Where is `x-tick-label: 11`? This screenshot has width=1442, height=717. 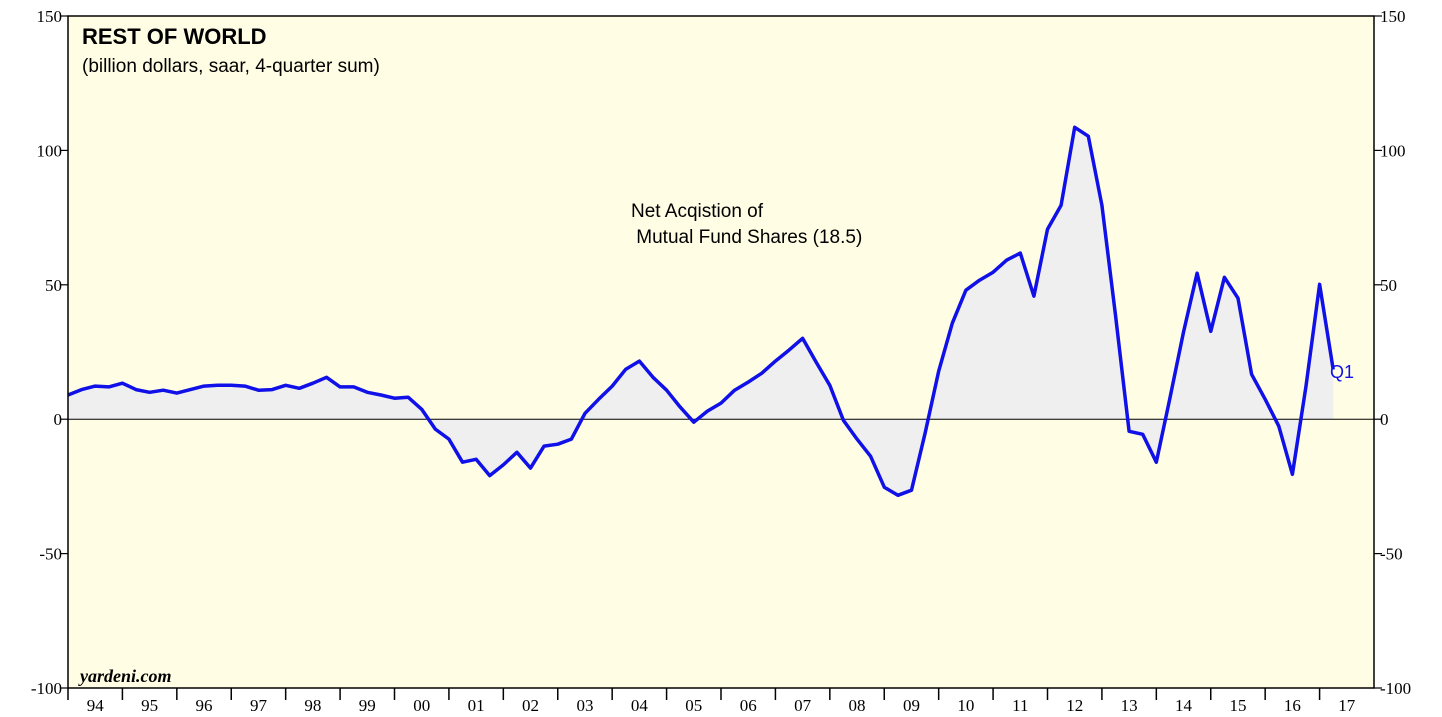 x-tick-label: 11 is located at coordinates (1020, 705).